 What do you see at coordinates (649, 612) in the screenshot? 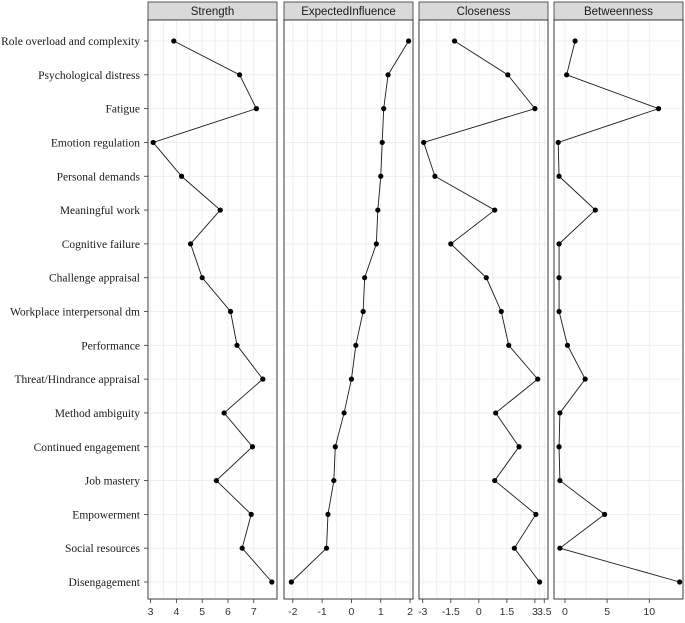
I see `x-tick-label: 10` at bounding box center [649, 612].